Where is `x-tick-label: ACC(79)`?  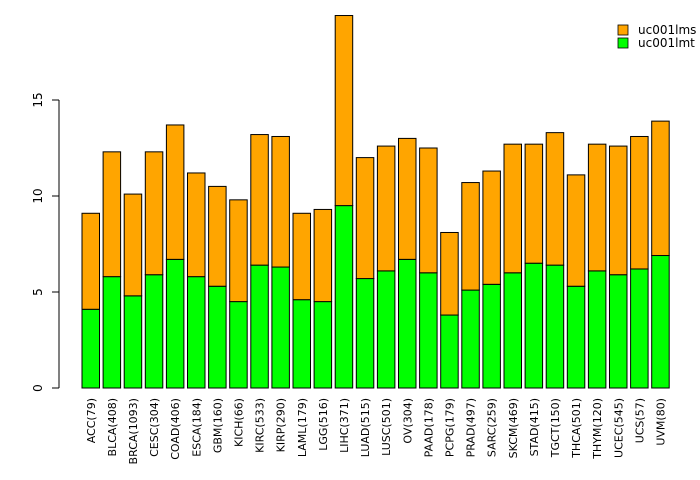
x-tick-label: ACC(79) is located at coordinates (91, 420).